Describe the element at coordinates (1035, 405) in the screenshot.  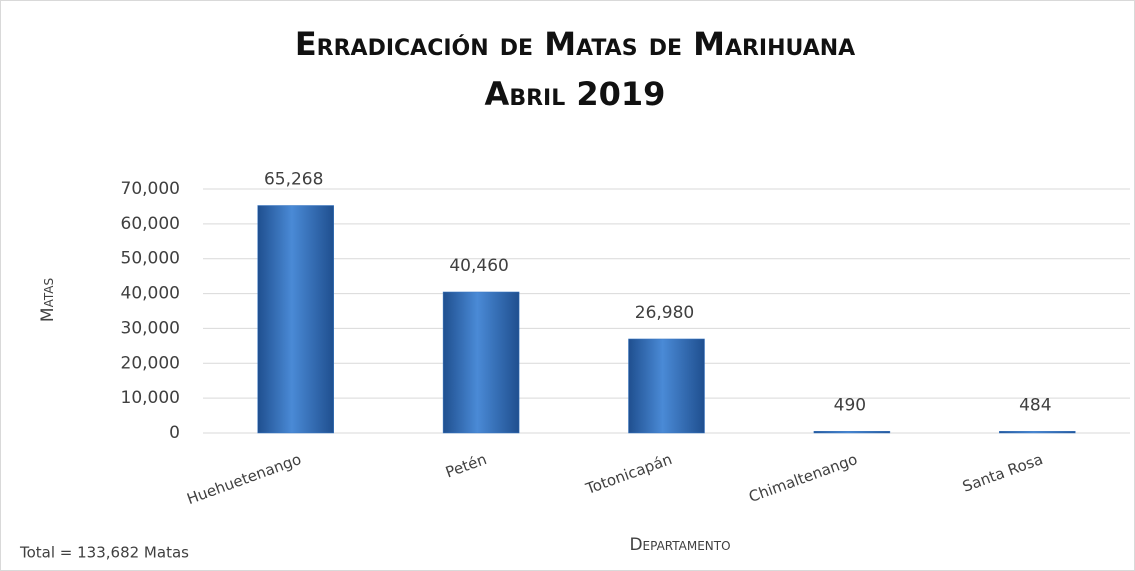
I see `data-label: 484` at that location.